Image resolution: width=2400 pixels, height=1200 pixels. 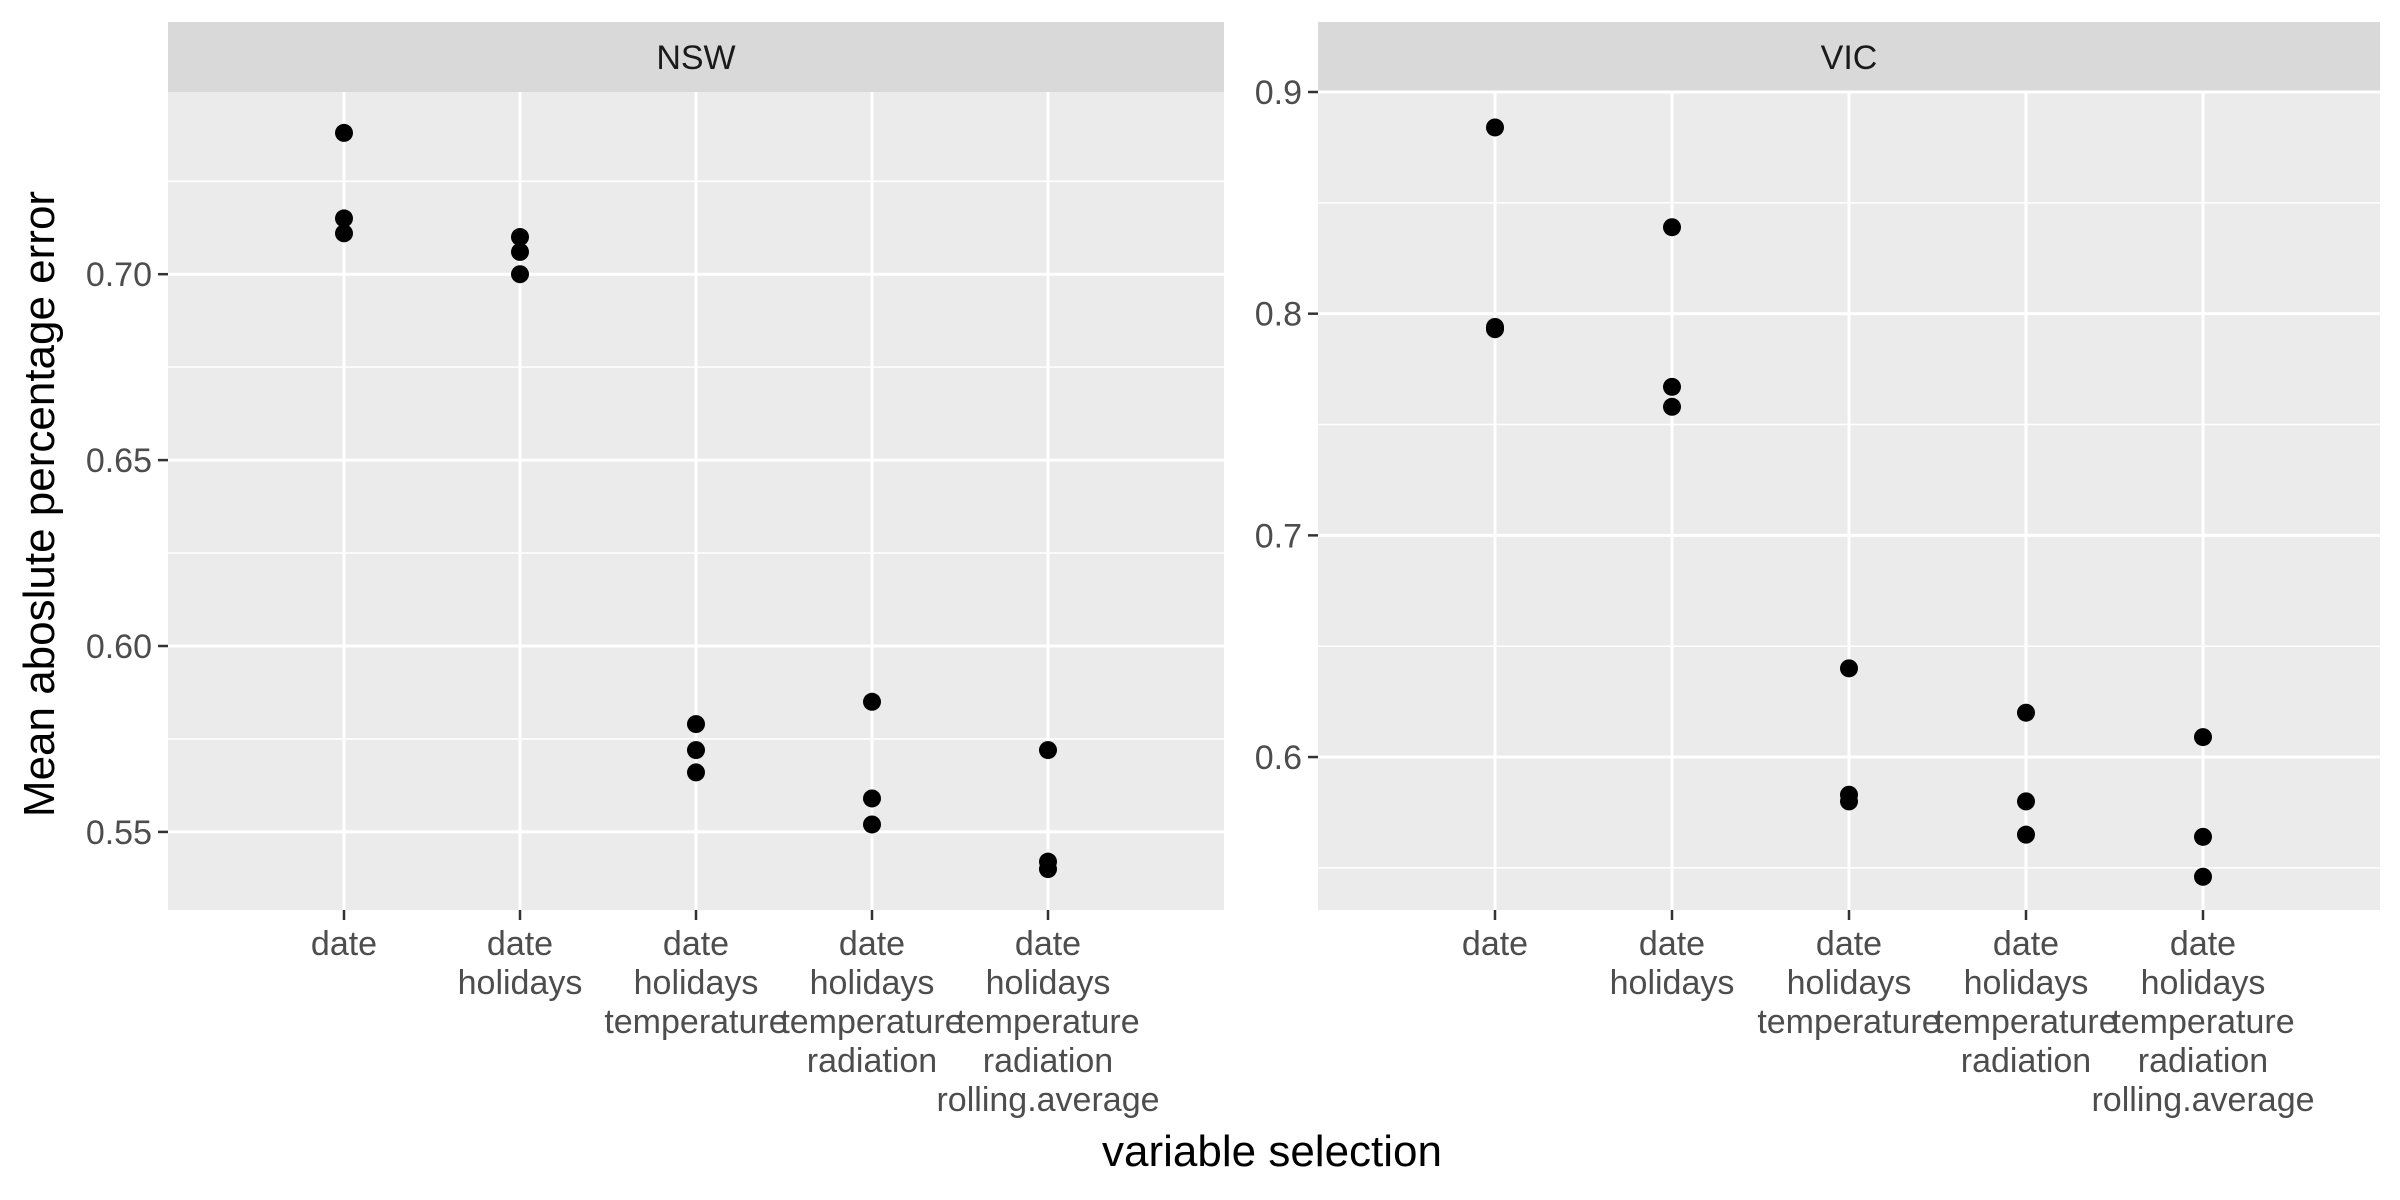 I want to click on y-tick-label: 0.7, so click(x=1278, y=536).